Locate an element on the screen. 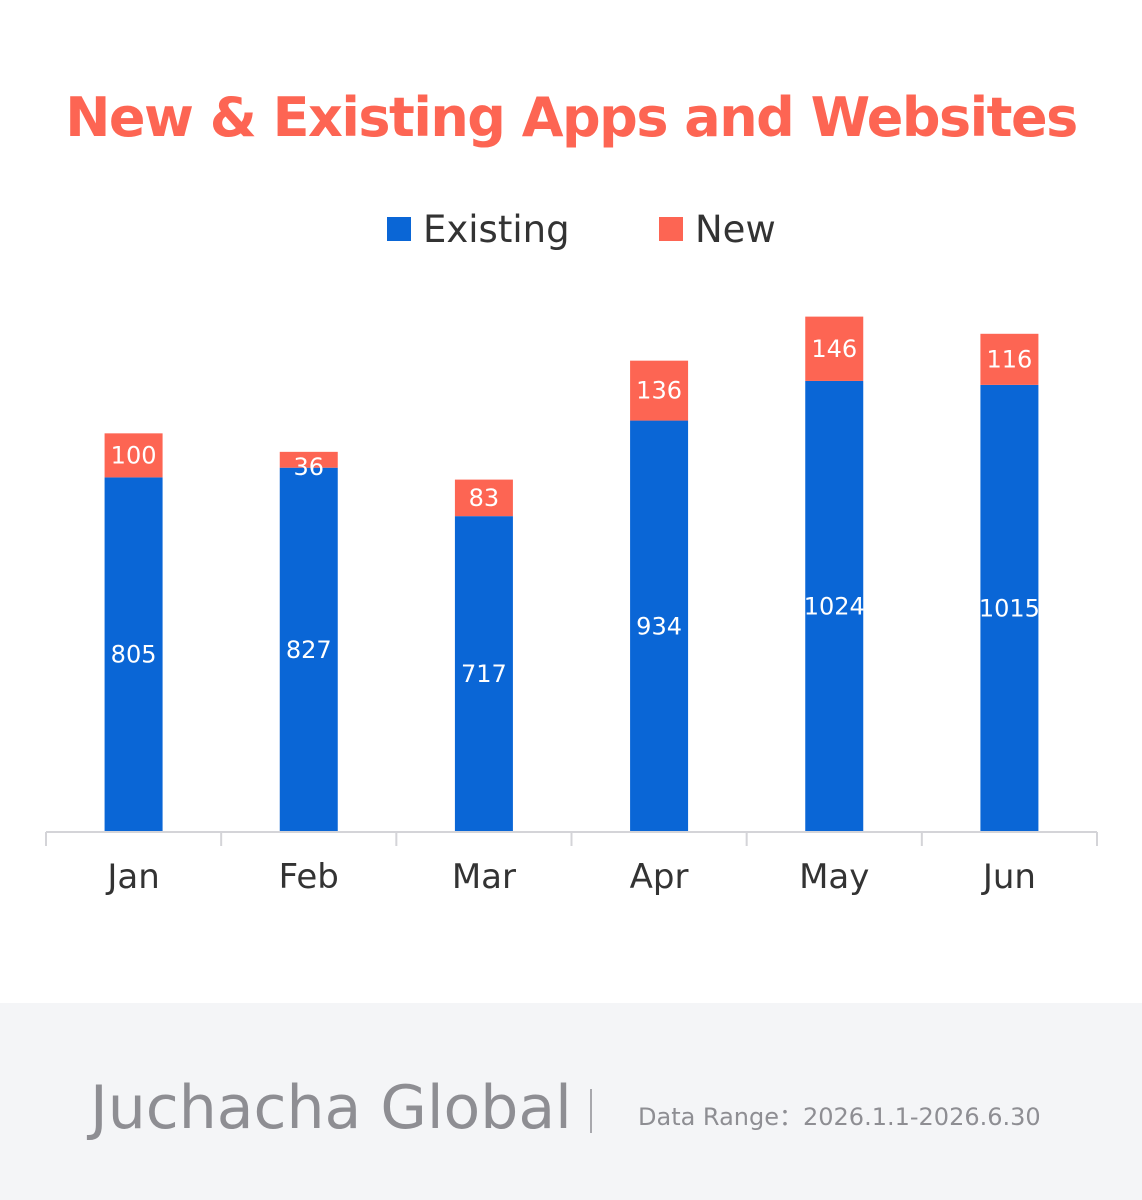  x-tick-label-feb: Feb is located at coordinates (309, 877).